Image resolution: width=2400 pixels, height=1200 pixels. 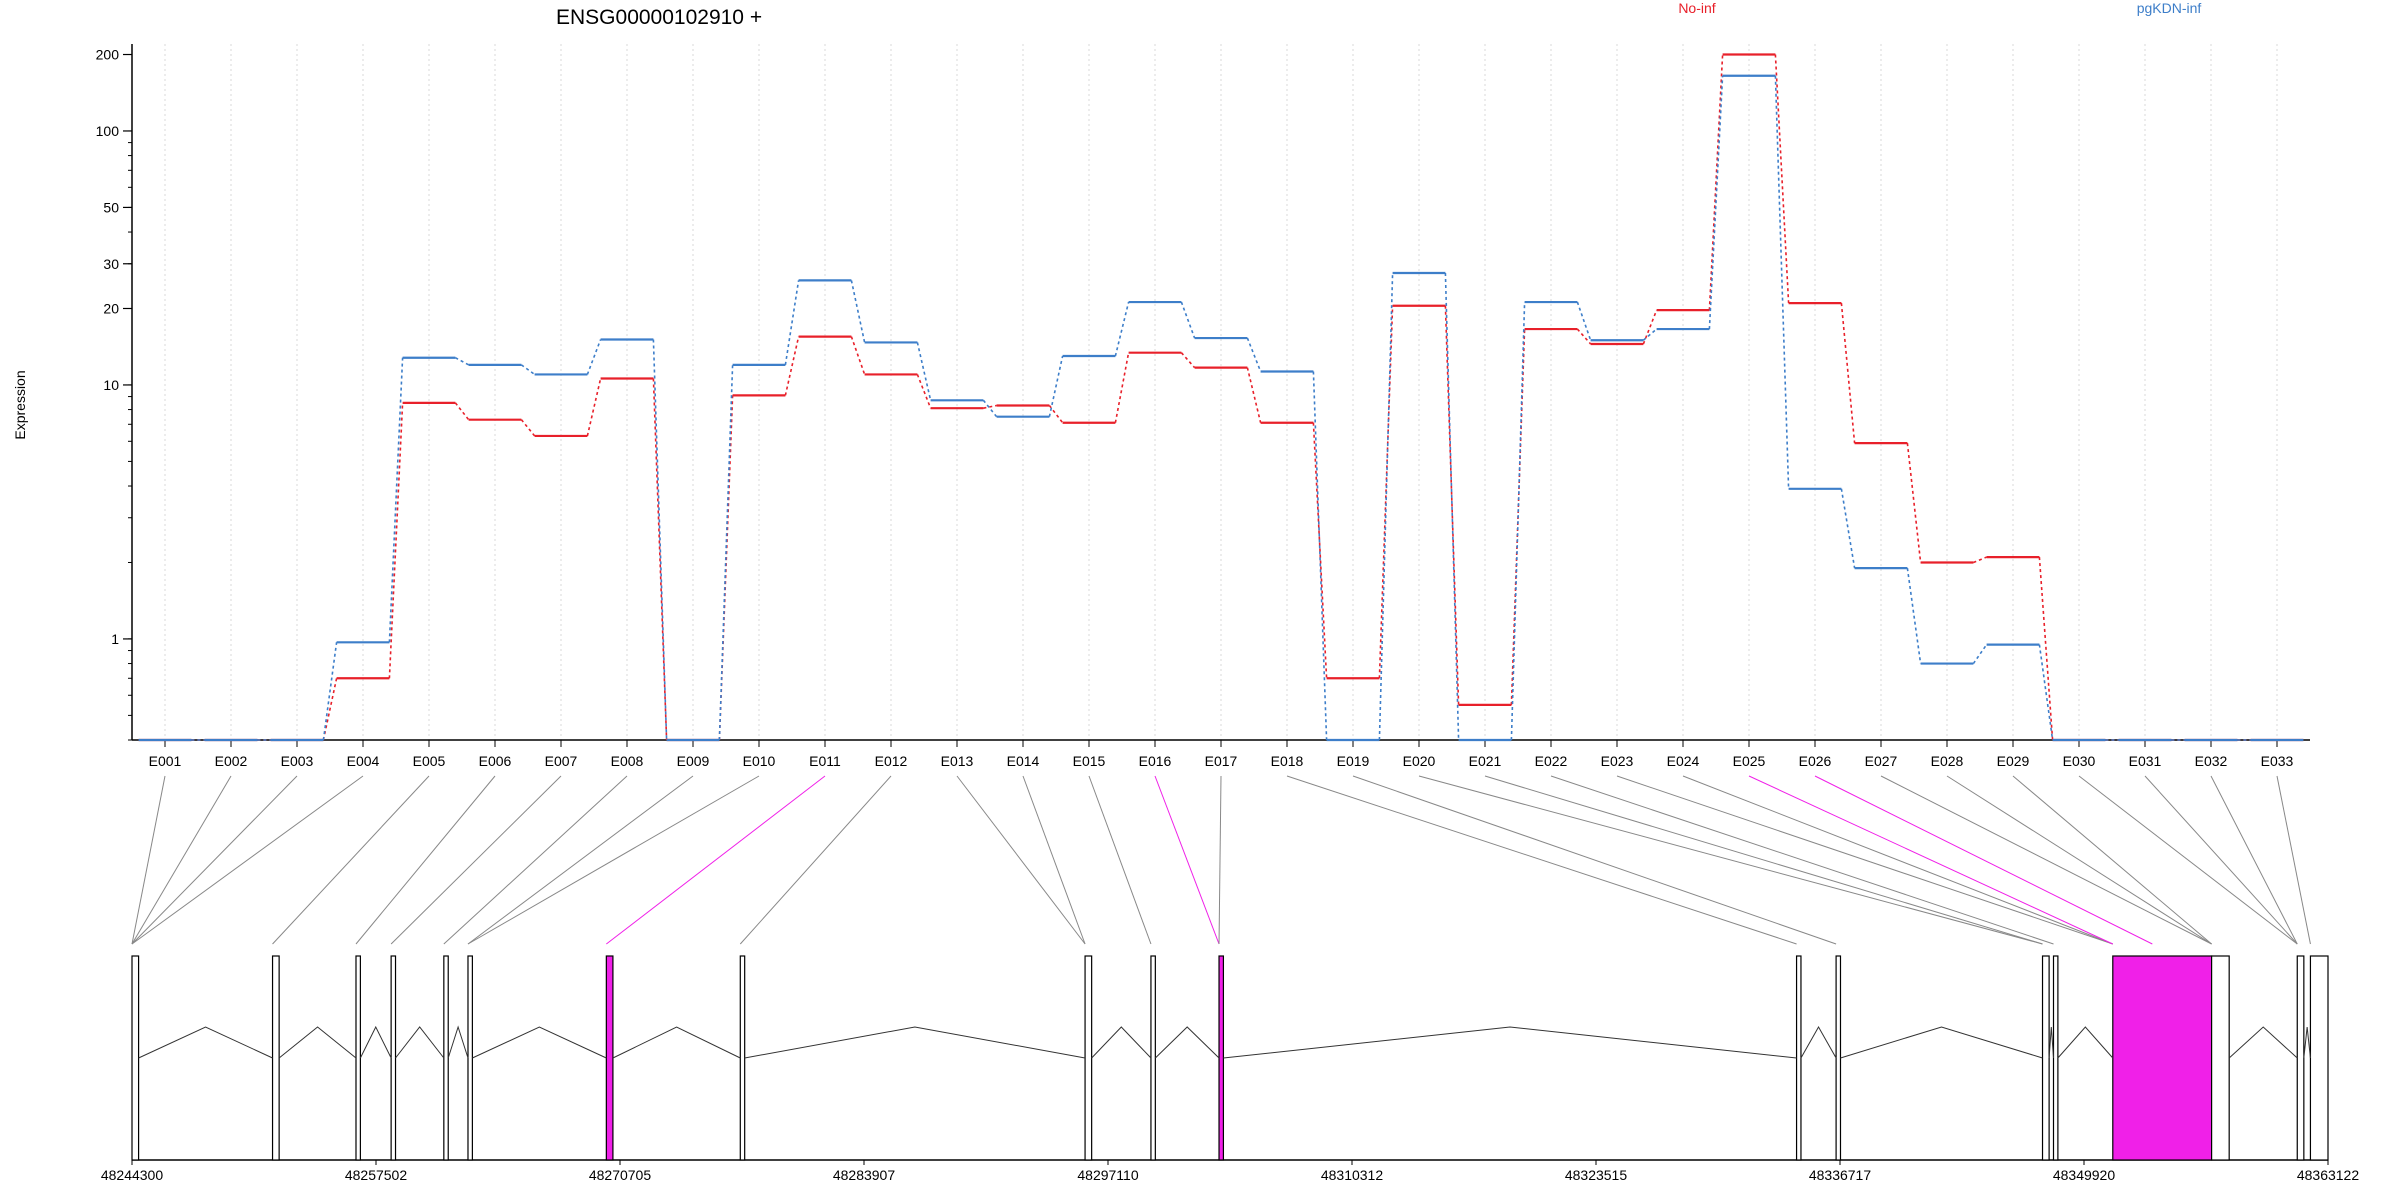 I want to click on x-tick-label: E033, so click(x=2277, y=761).